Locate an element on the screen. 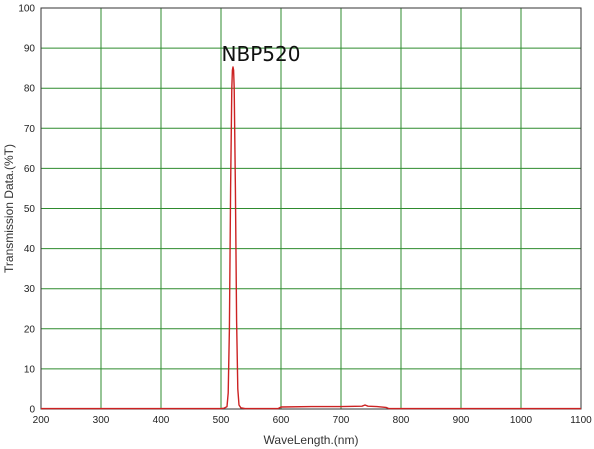 Image resolution: width=594 pixels, height=449 pixels. x-tick-label: 900 is located at coordinates (461, 420).